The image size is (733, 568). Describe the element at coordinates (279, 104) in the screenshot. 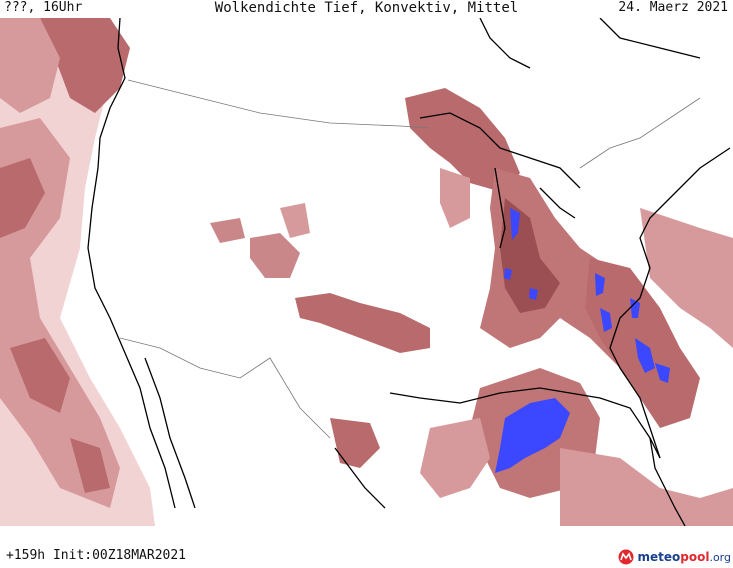

I see `us-canada-border` at that location.